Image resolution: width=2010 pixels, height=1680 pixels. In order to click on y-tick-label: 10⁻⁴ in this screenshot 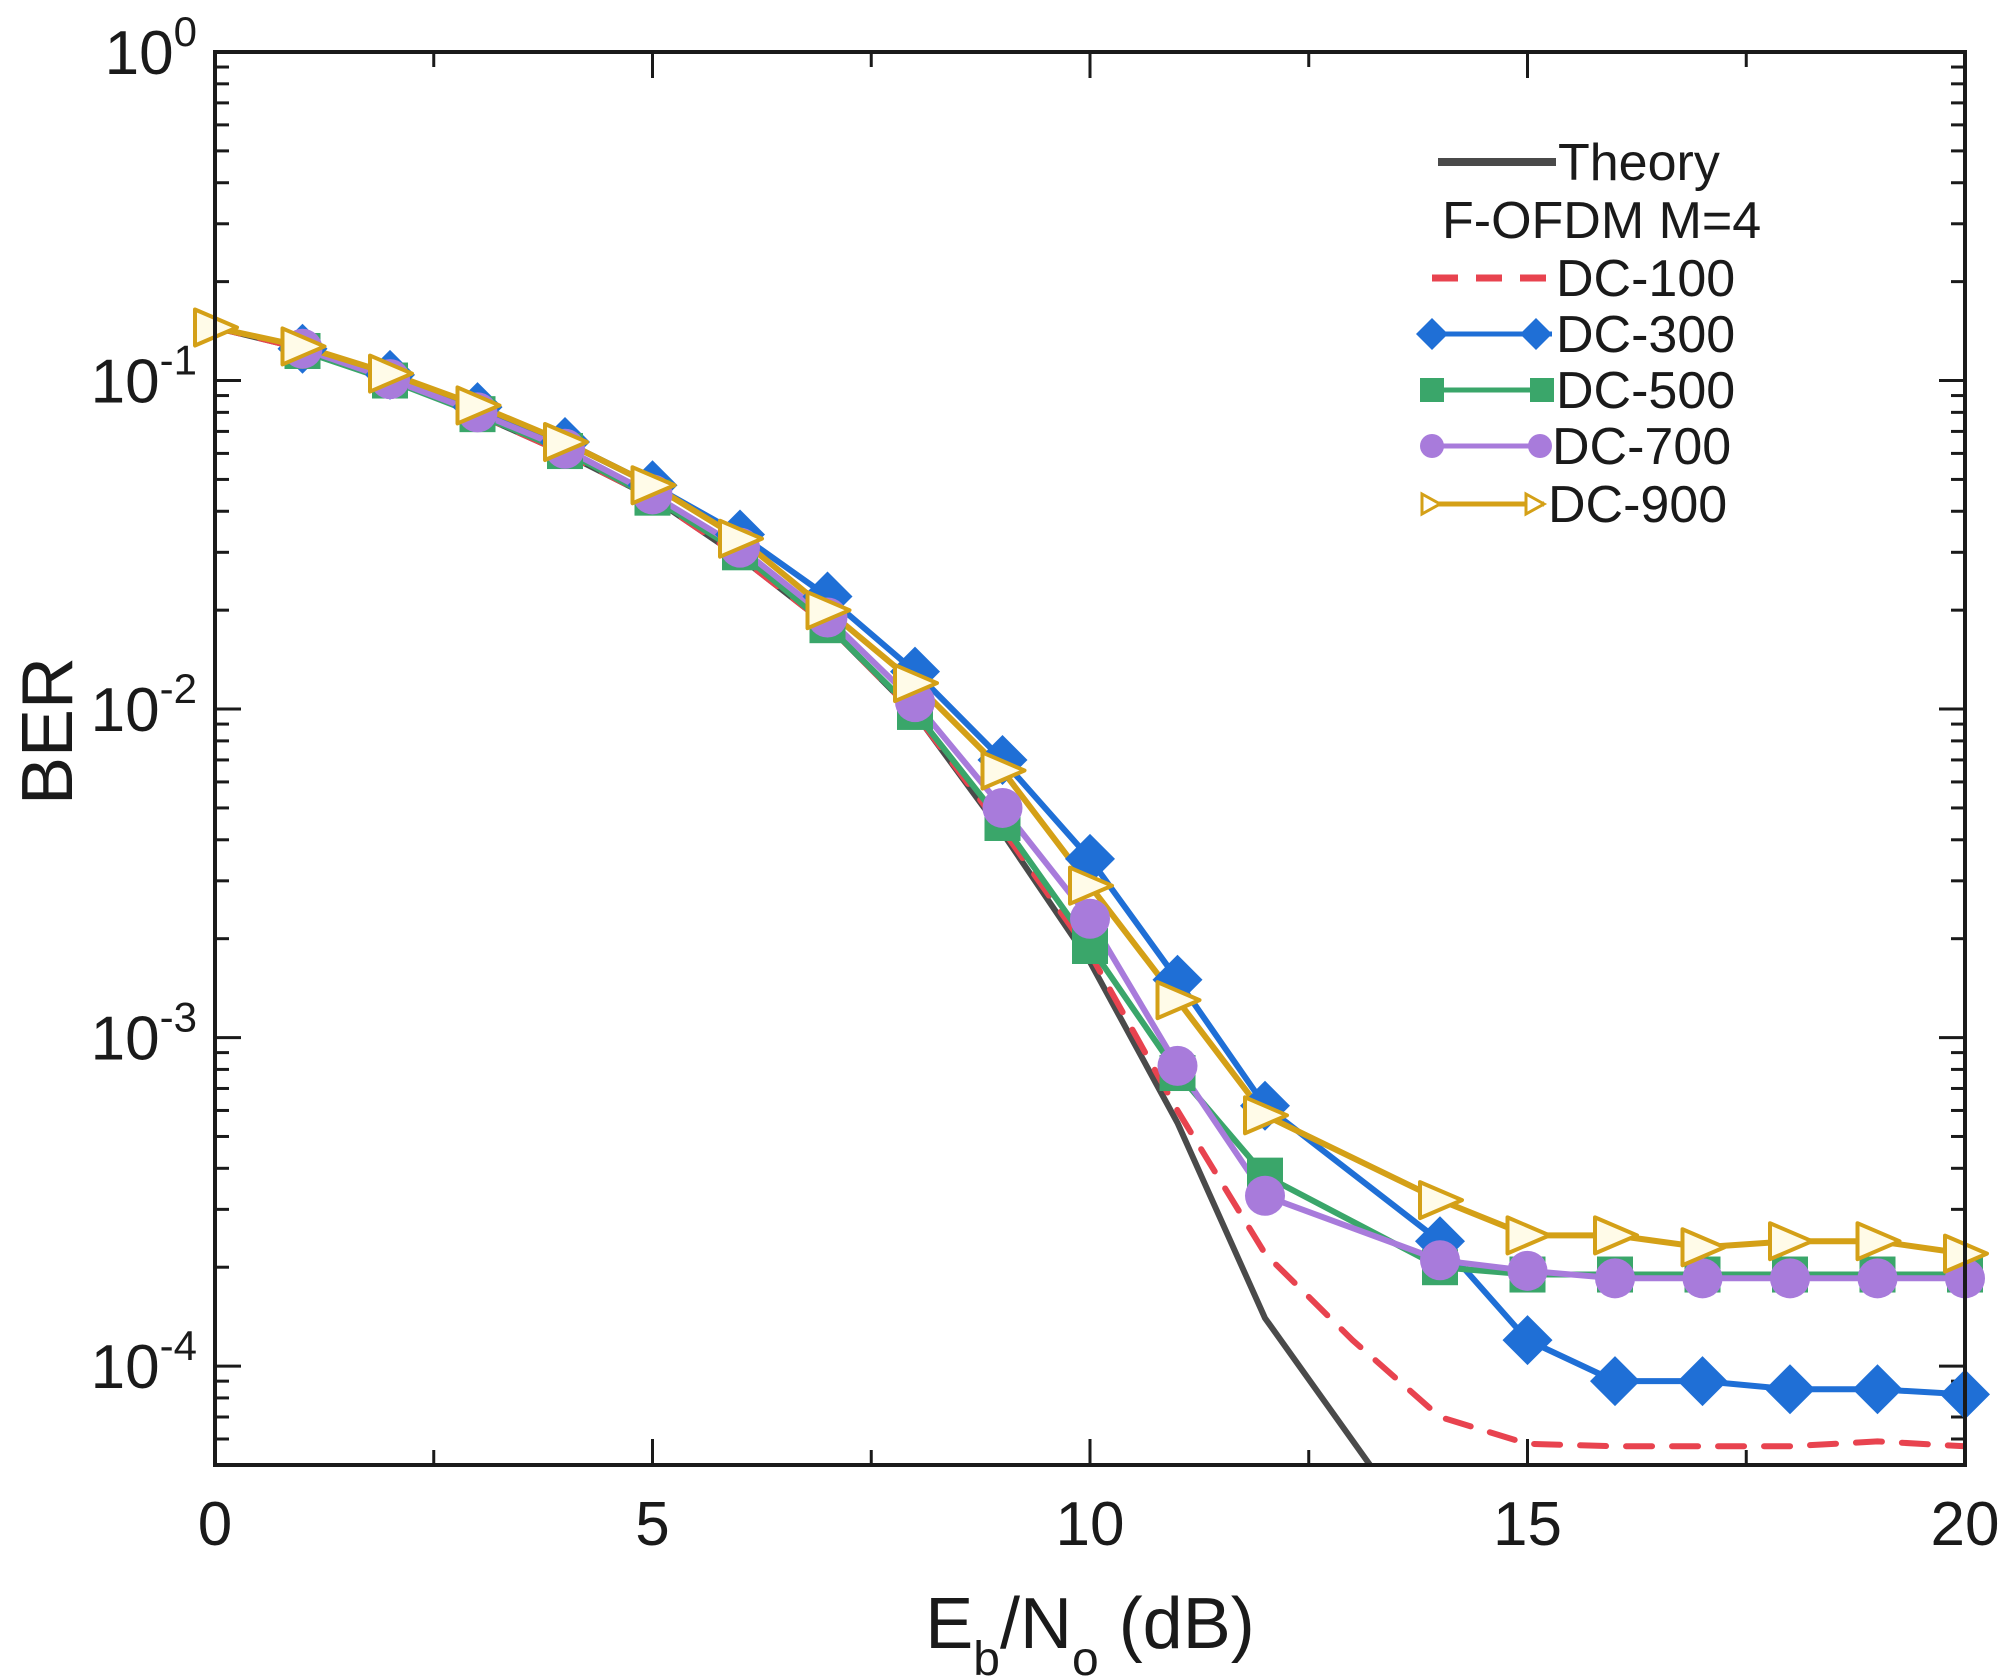, I will do `click(144, 1362)`.